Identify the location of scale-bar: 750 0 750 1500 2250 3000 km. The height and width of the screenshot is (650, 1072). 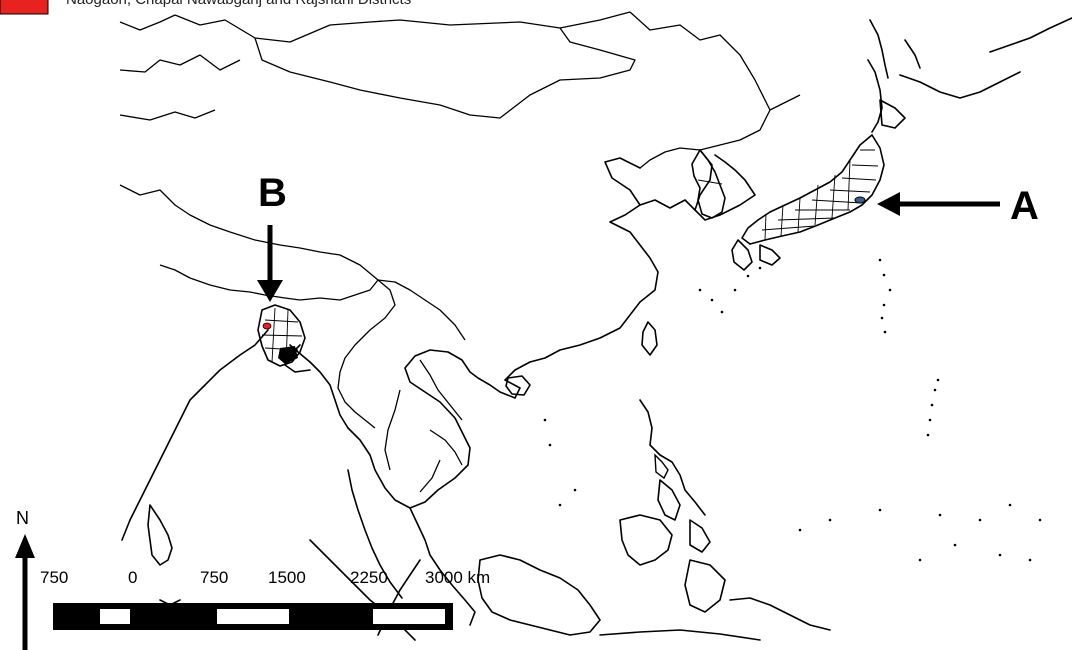
(265, 599).